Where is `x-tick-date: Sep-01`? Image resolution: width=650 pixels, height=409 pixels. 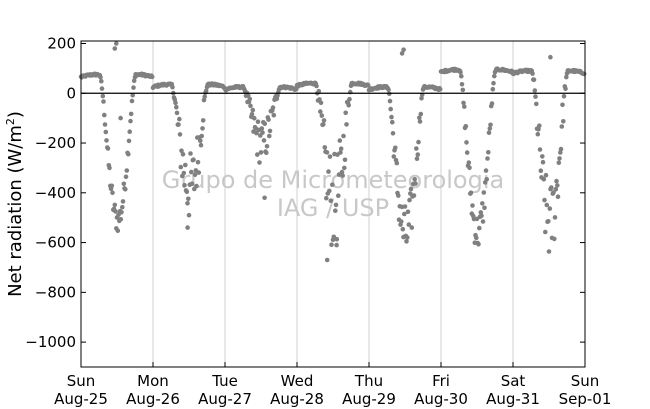 x-tick-date: Sep-01 is located at coordinates (585, 399).